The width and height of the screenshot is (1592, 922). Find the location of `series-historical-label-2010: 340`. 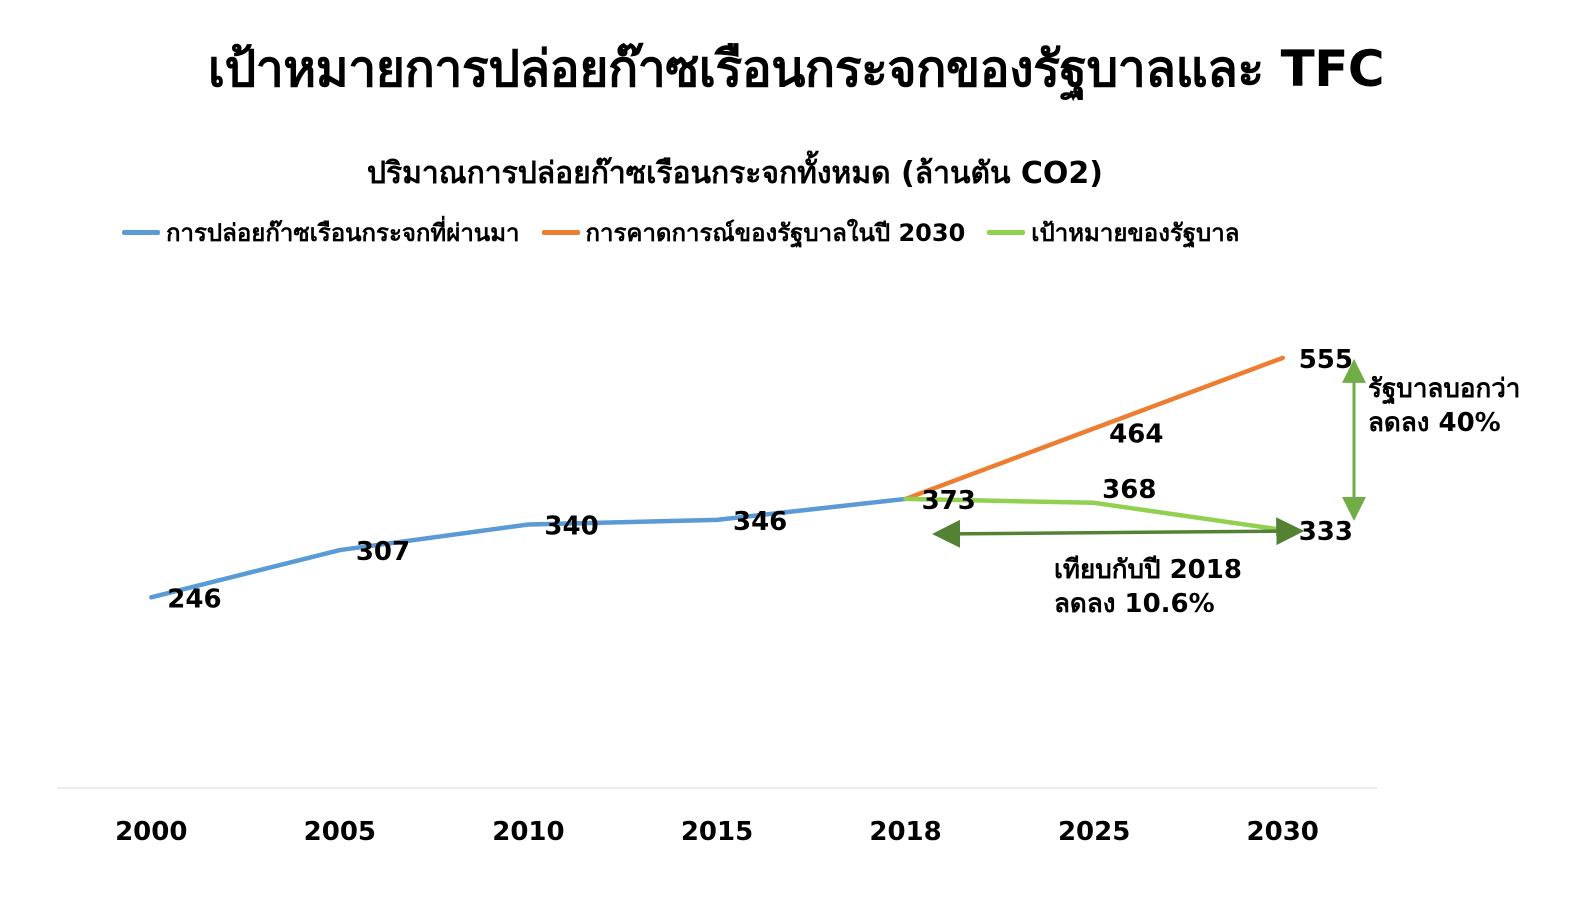

series-historical-label-2010: 340 is located at coordinates (571, 527).